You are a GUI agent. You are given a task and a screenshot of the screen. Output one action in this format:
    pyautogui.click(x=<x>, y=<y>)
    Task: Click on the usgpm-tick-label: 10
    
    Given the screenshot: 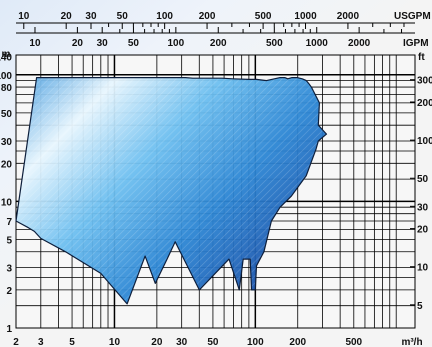 What is the action you would take?
    pyautogui.click(x=24, y=16)
    